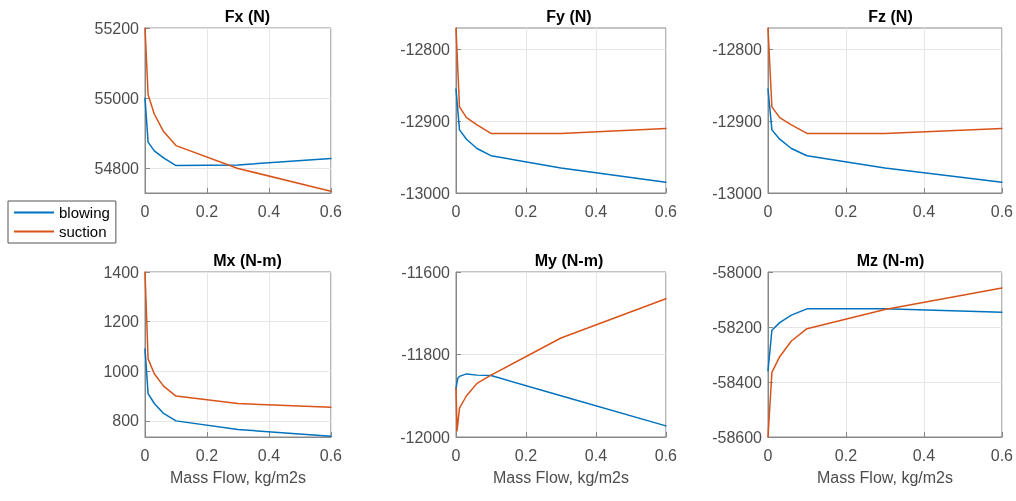  Describe the element at coordinates (121, 371) in the screenshot. I see `y-tick-label: 1000` at that location.